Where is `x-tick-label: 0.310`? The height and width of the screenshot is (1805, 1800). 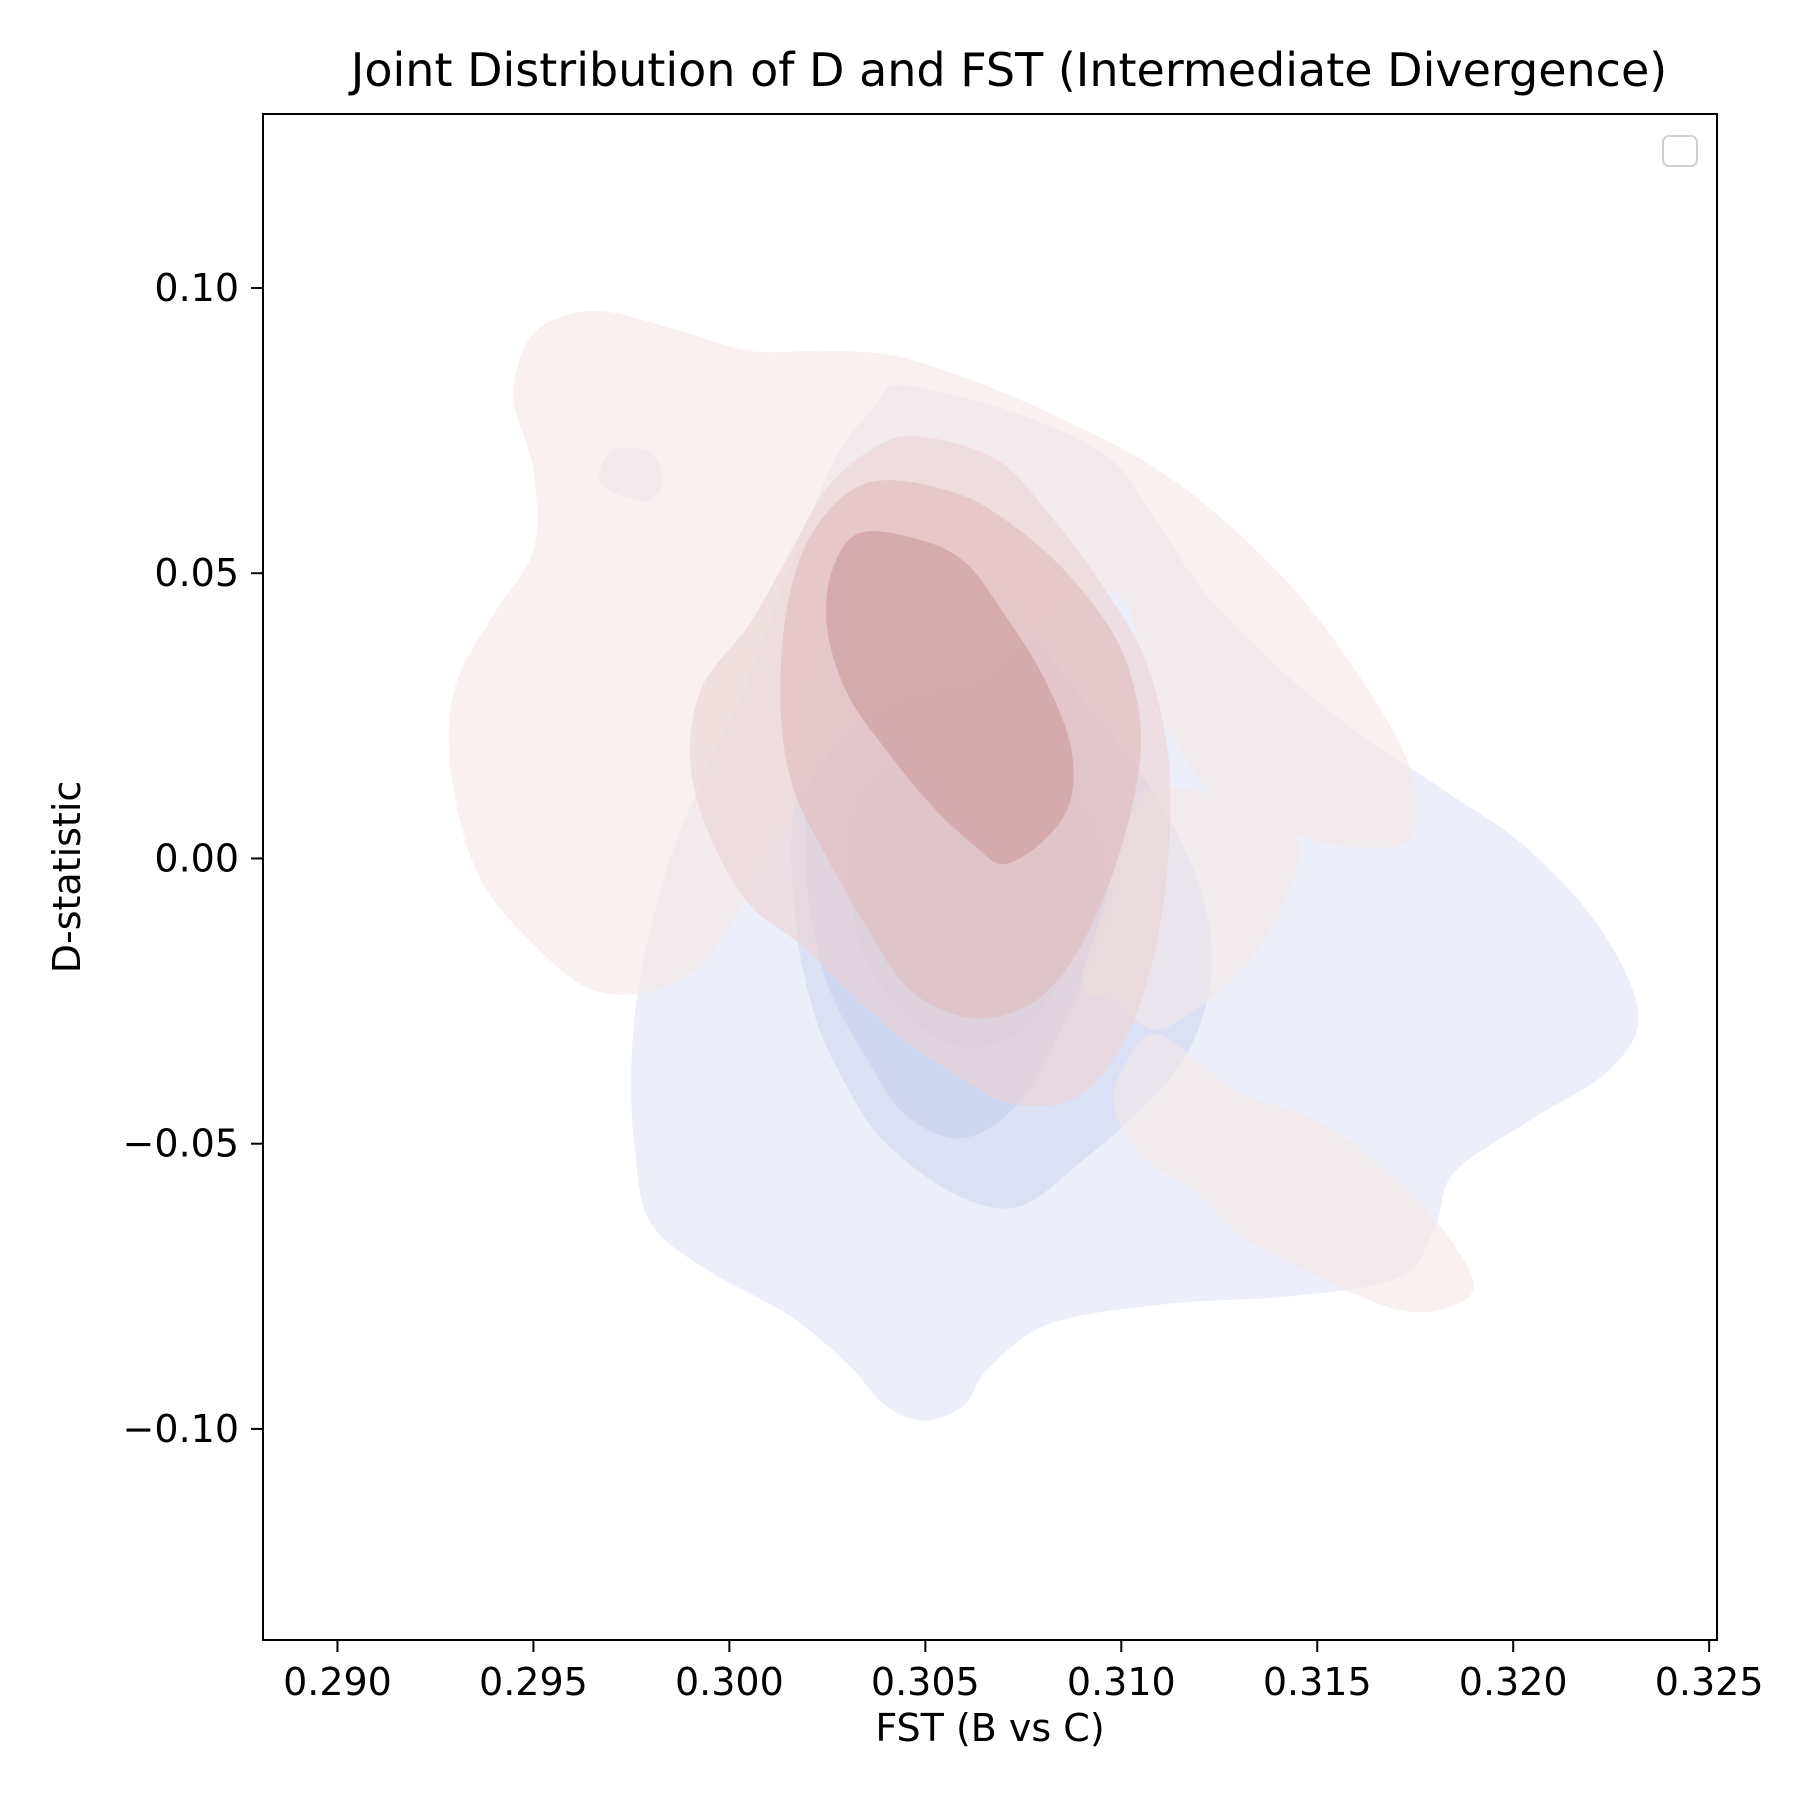 x-tick-label: 0.310 is located at coordinates (1121, 1682).